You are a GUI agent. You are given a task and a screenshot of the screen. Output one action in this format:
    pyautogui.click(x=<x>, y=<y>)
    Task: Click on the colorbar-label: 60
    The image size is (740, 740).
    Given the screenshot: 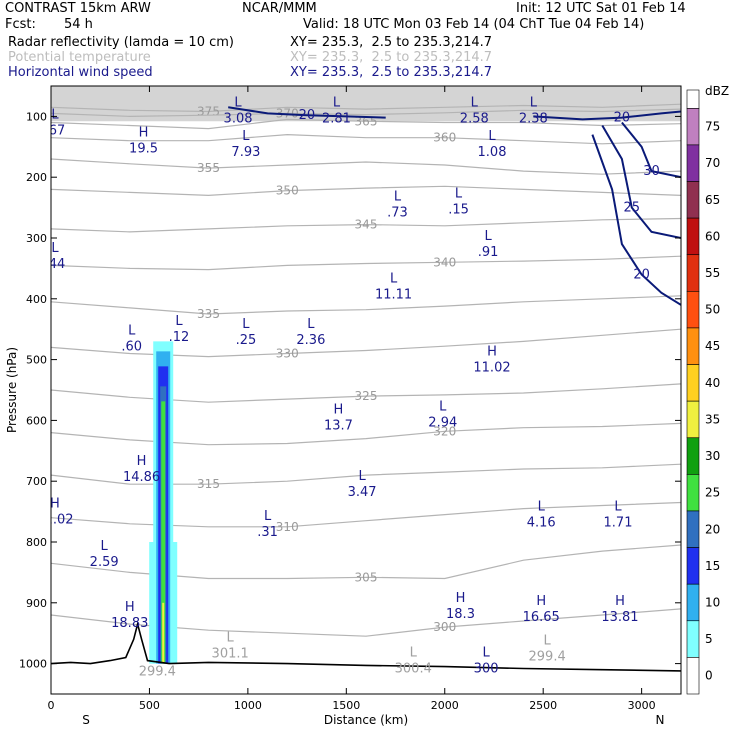 What is the action you would take?
    pyautogui.click(x=712, y=236)
    